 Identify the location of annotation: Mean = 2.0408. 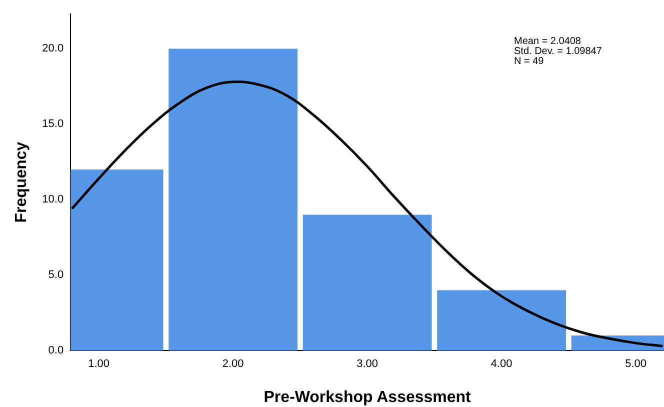
(548, 41).